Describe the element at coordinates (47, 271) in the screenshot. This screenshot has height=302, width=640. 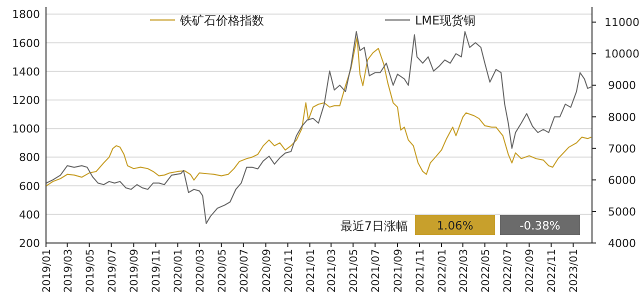
I see `x-tick-label: 2019/01` at that location.